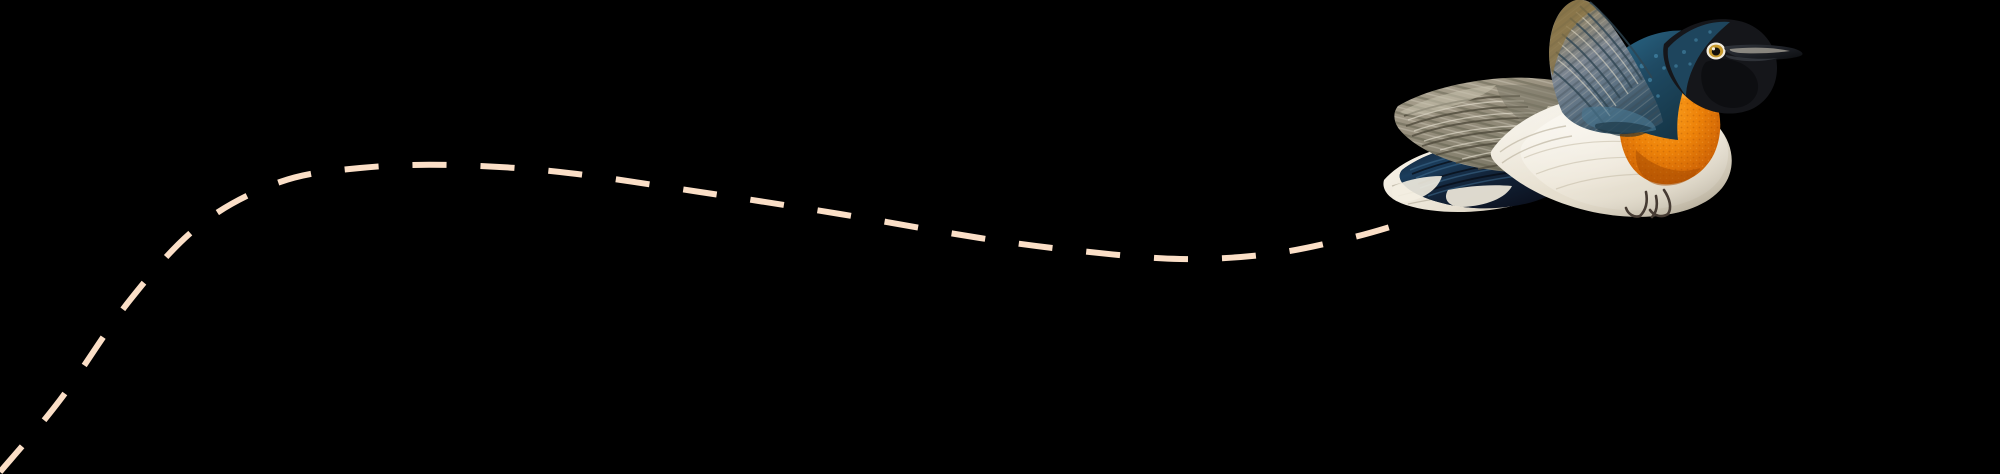  What do you see at coordinates (1720, 66) in the screenshot?
I see `bird-head` at bounding box center [1720, 66].